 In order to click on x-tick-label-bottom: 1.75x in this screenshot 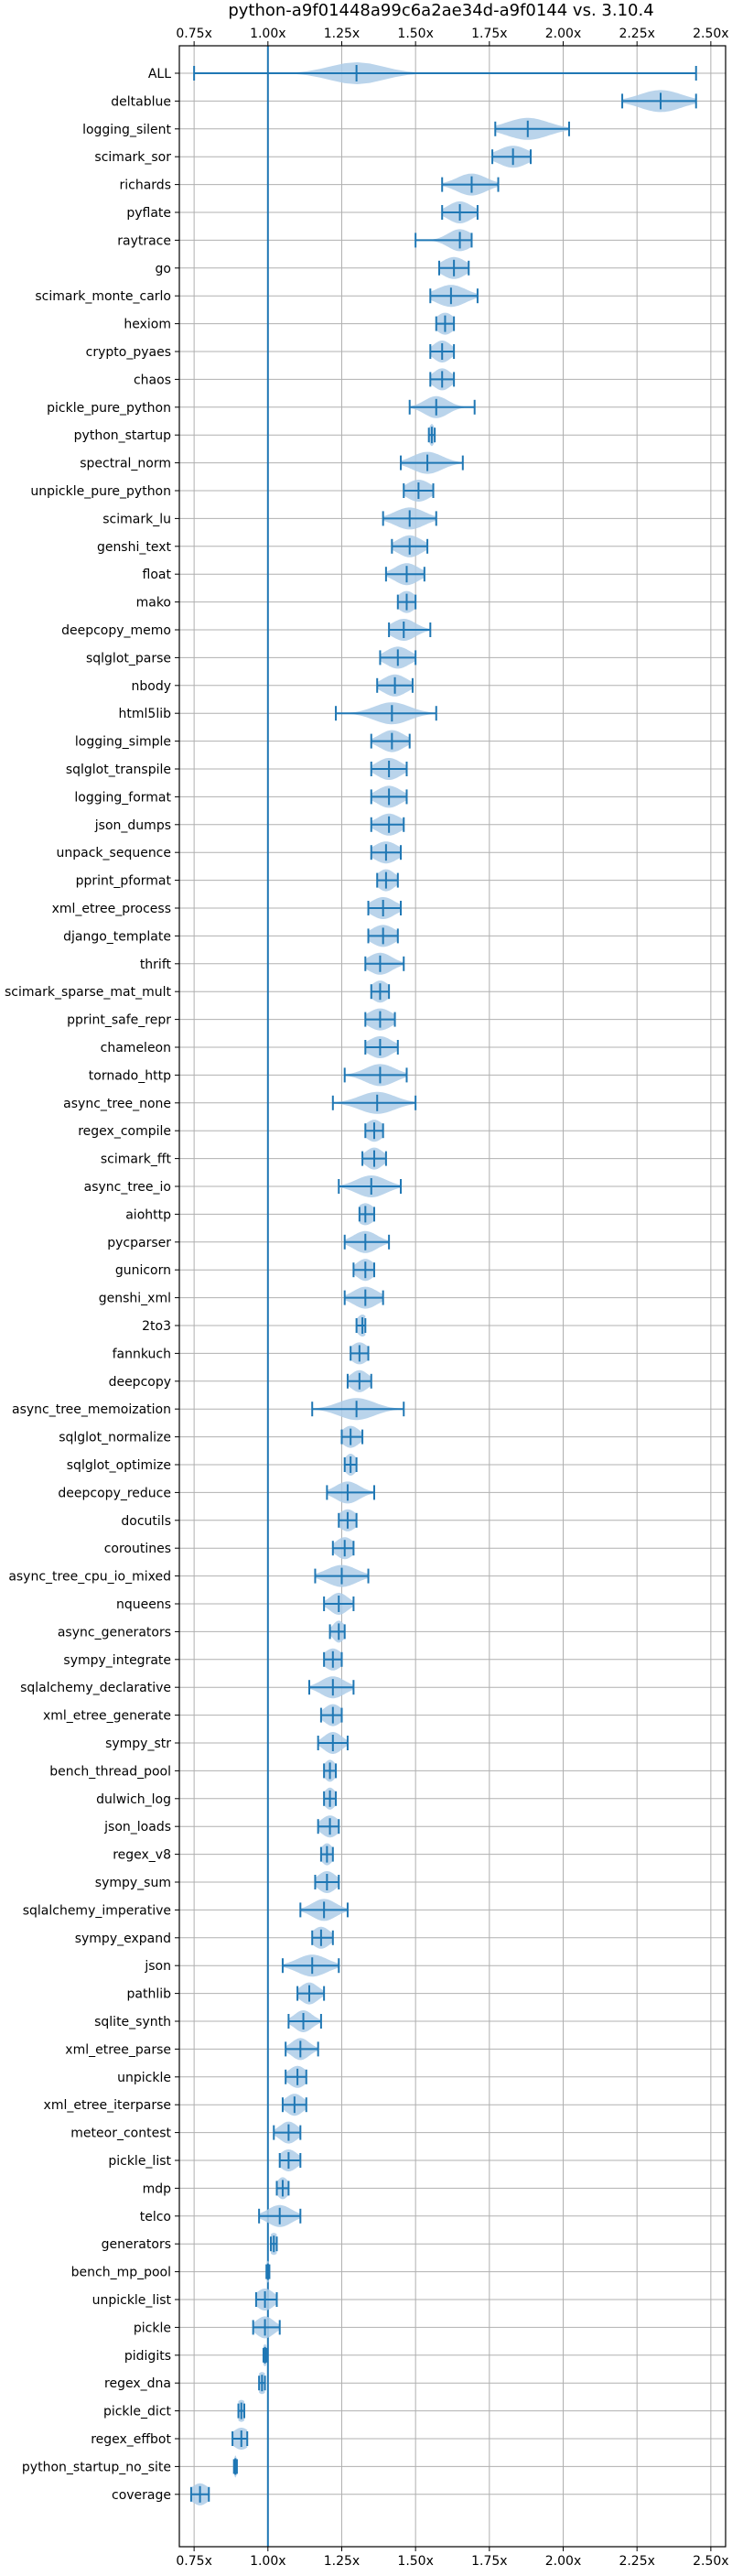, I will do `click(489, 2561)`.